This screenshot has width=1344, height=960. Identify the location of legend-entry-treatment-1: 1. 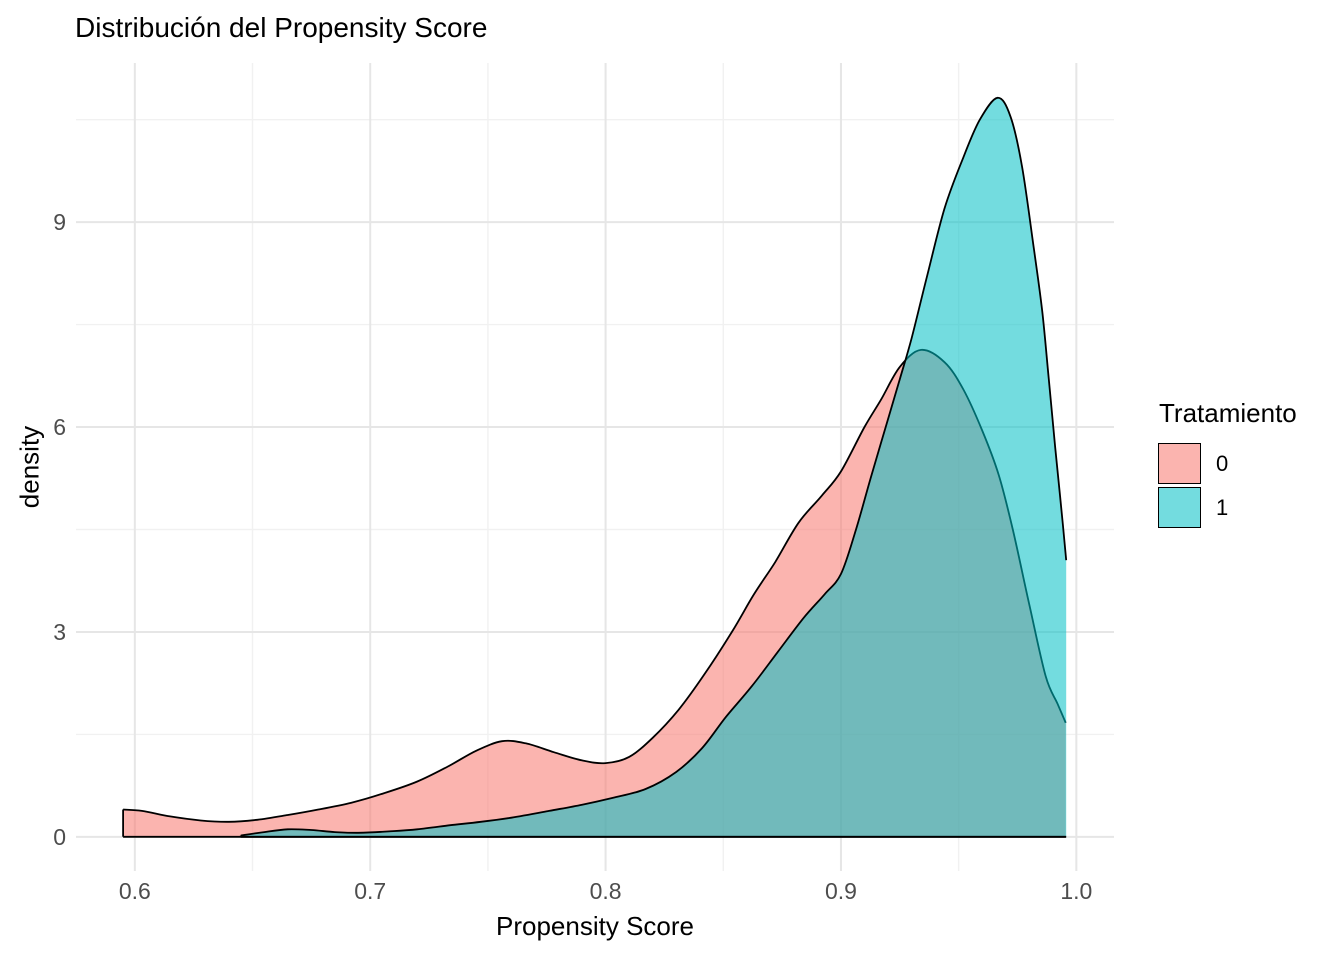
(1227, 507).